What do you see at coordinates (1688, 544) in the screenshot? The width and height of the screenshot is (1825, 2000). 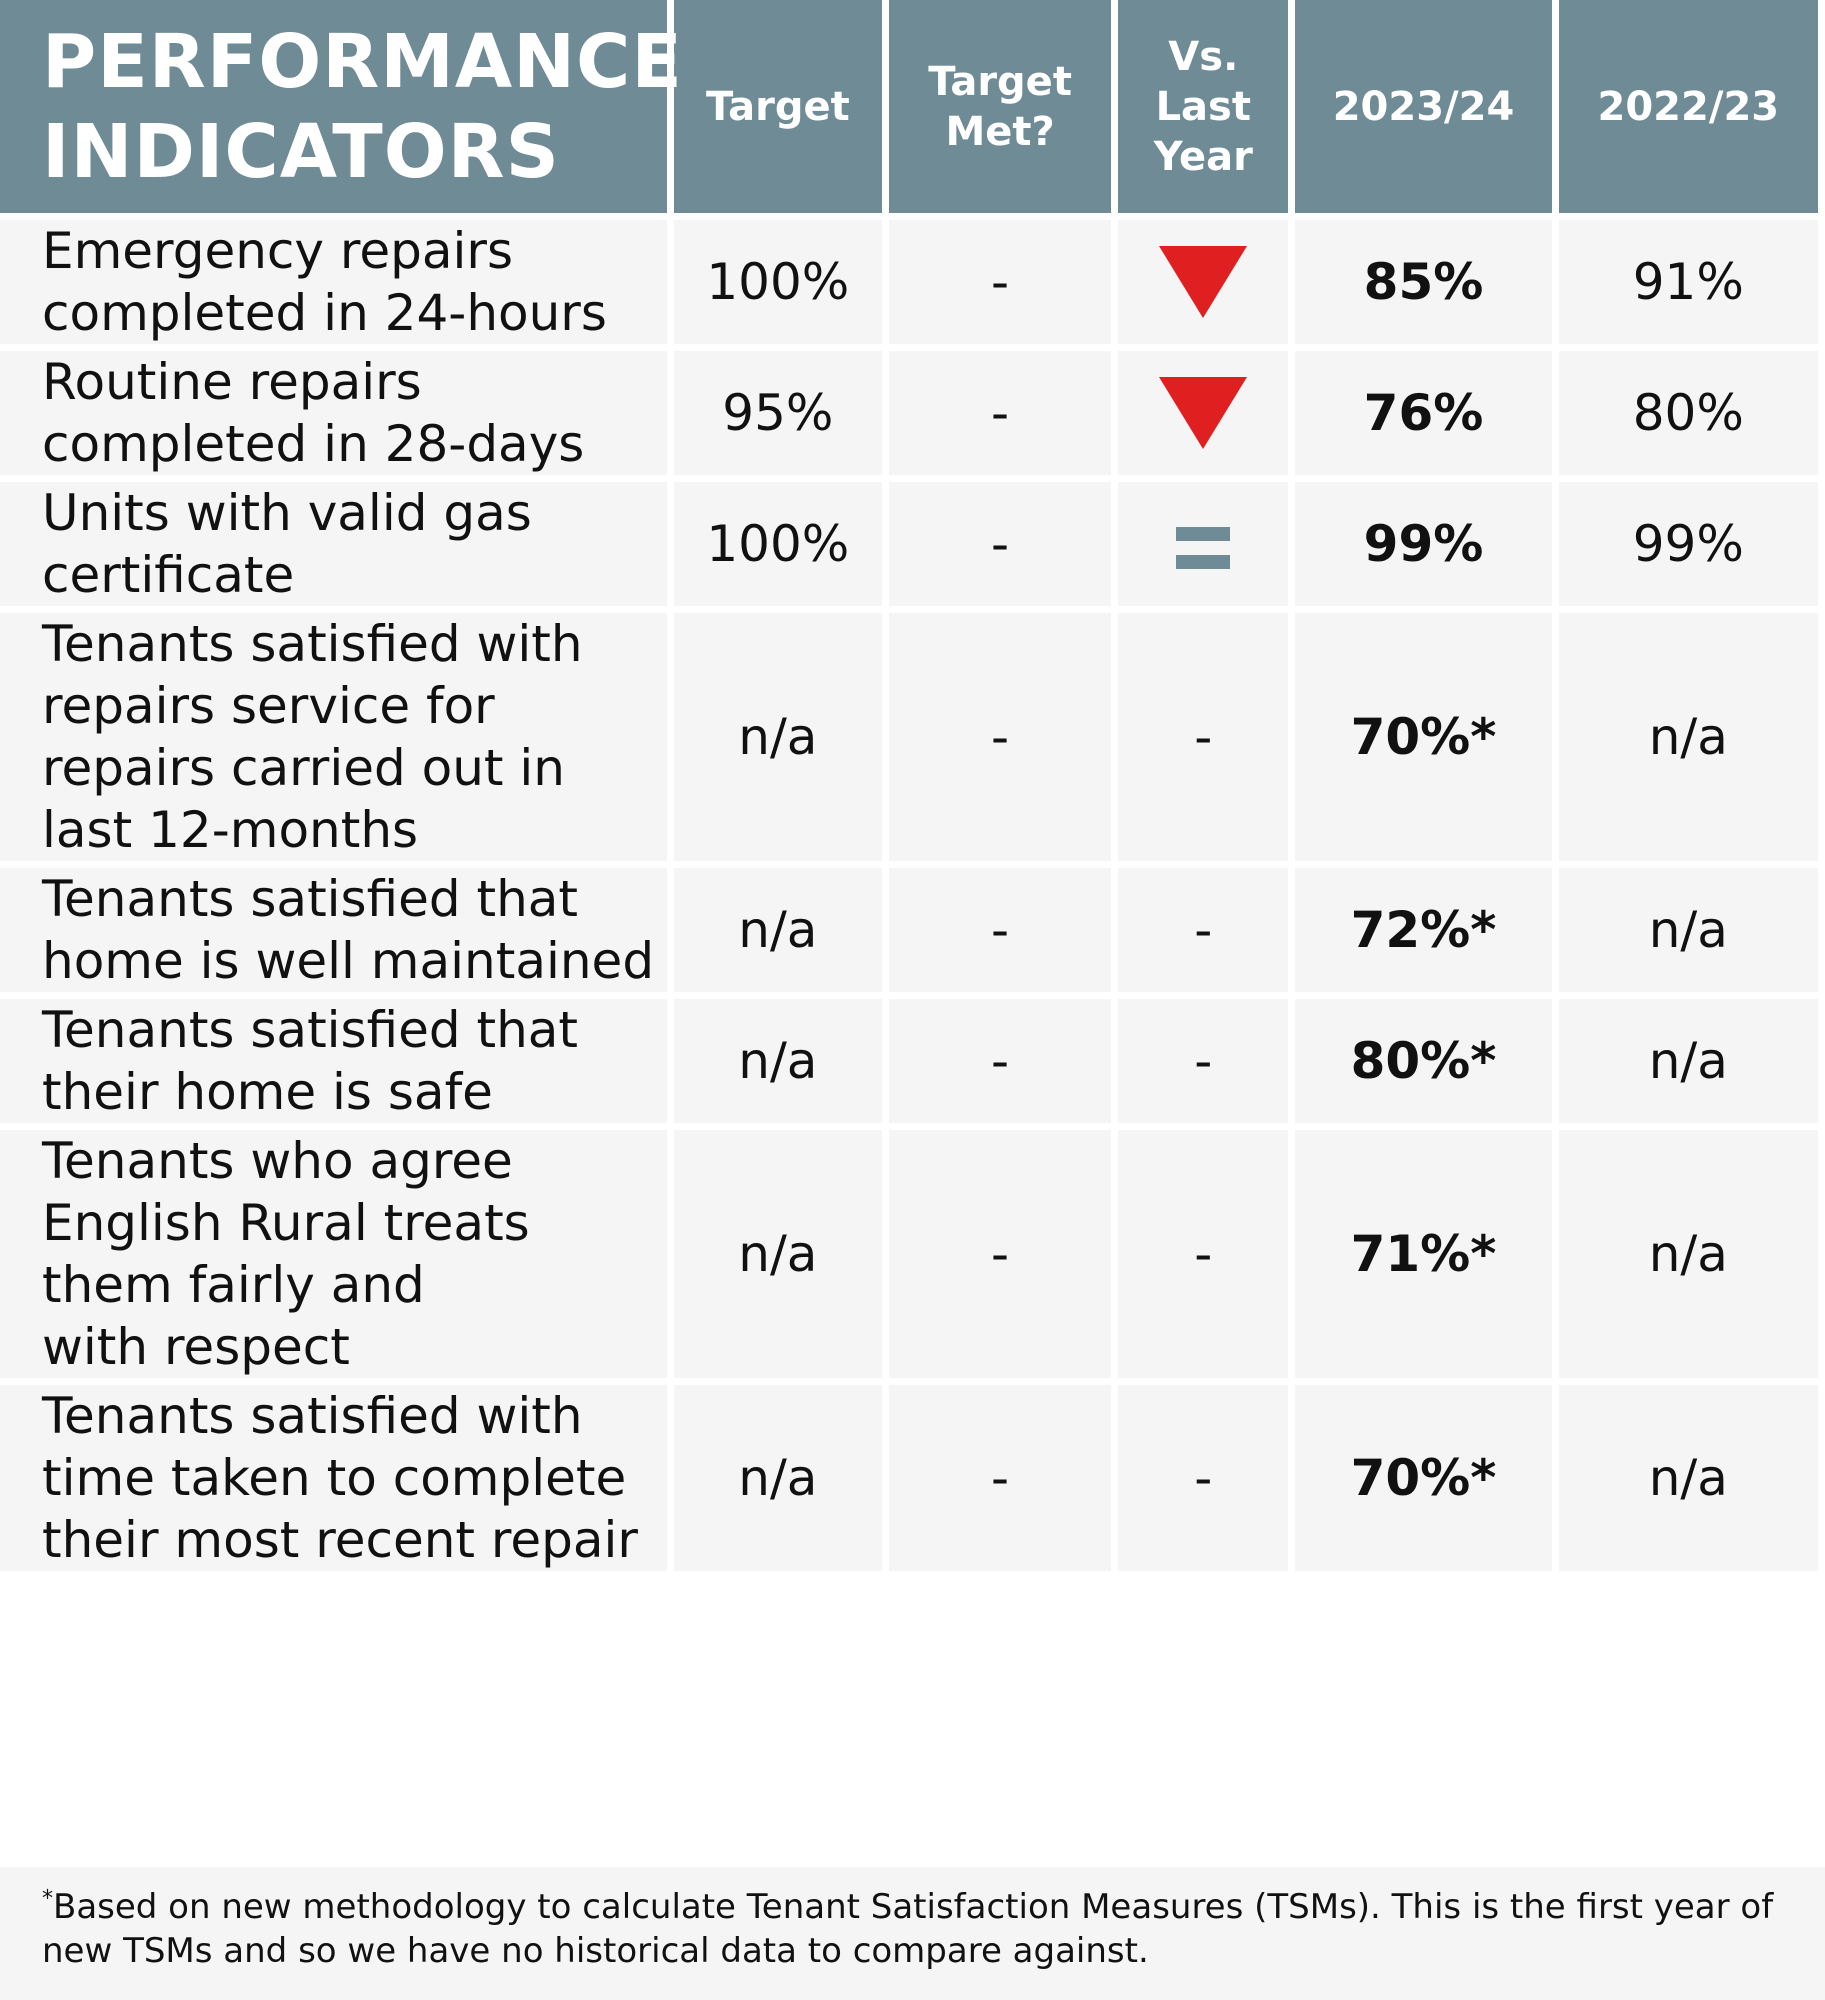 I see `previous-year-value: 99%` at bounding box center [1688, 544].